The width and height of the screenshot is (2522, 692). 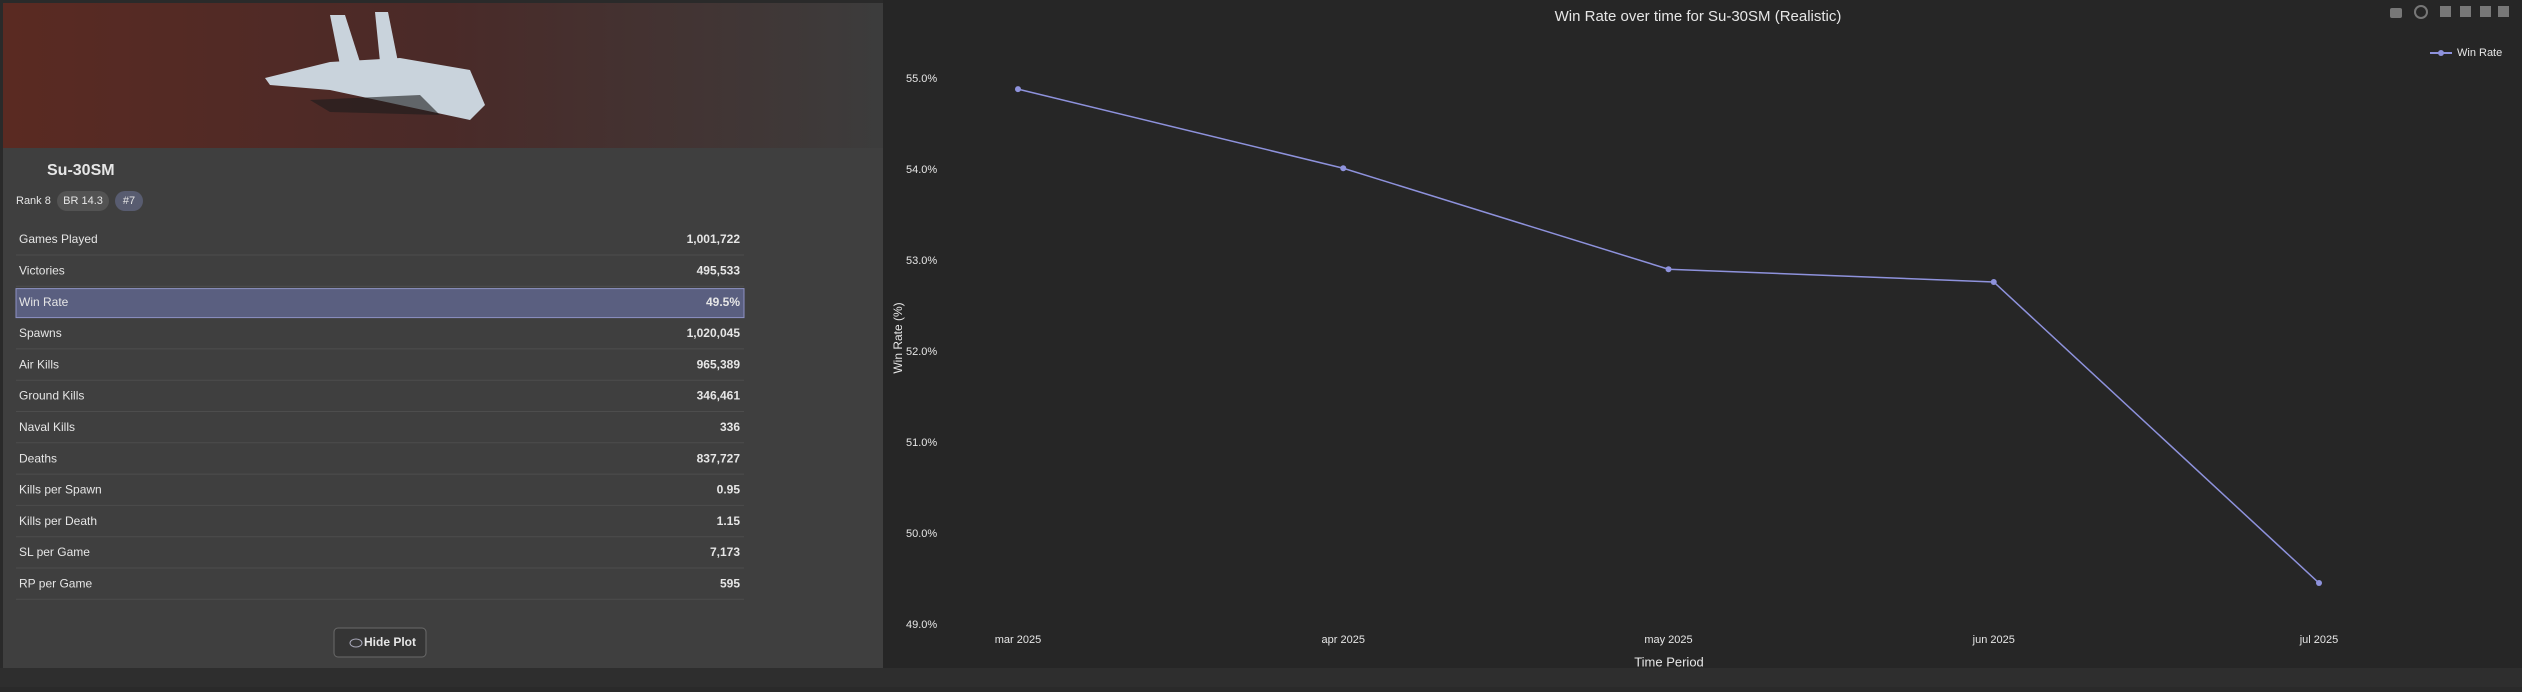 What do you see at coordinates (47, 427) in the screenshot?
I see `stat-label: Naval Kills` at bounding box center [47, 427].